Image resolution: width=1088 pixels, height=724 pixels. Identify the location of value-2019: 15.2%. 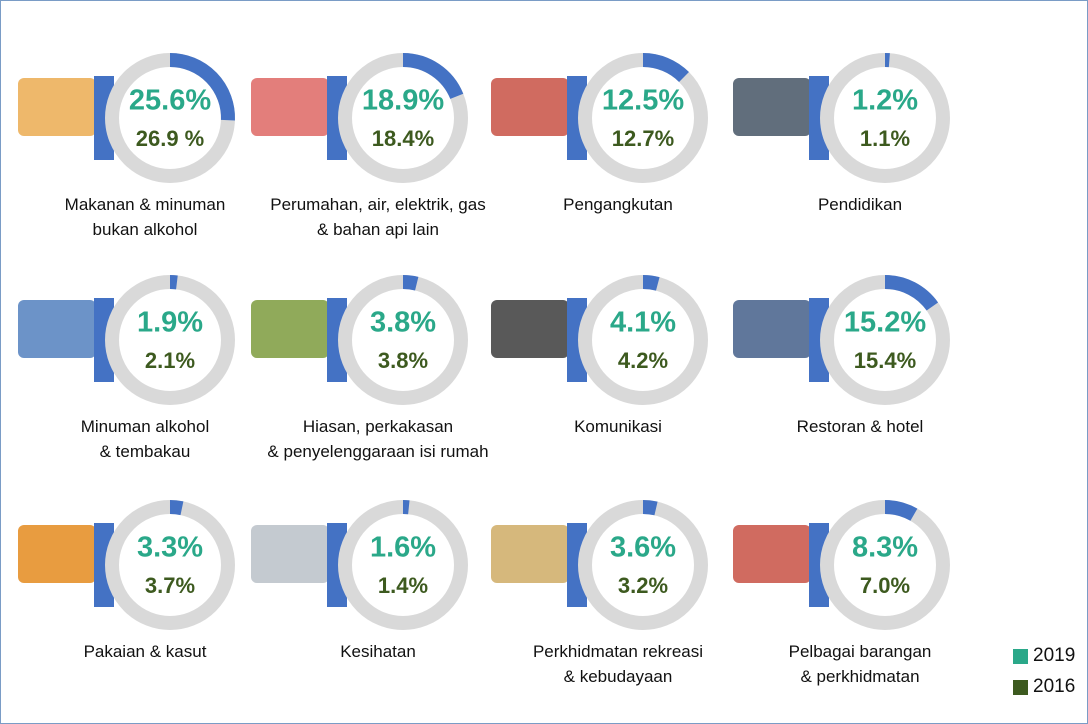
(885, 323).